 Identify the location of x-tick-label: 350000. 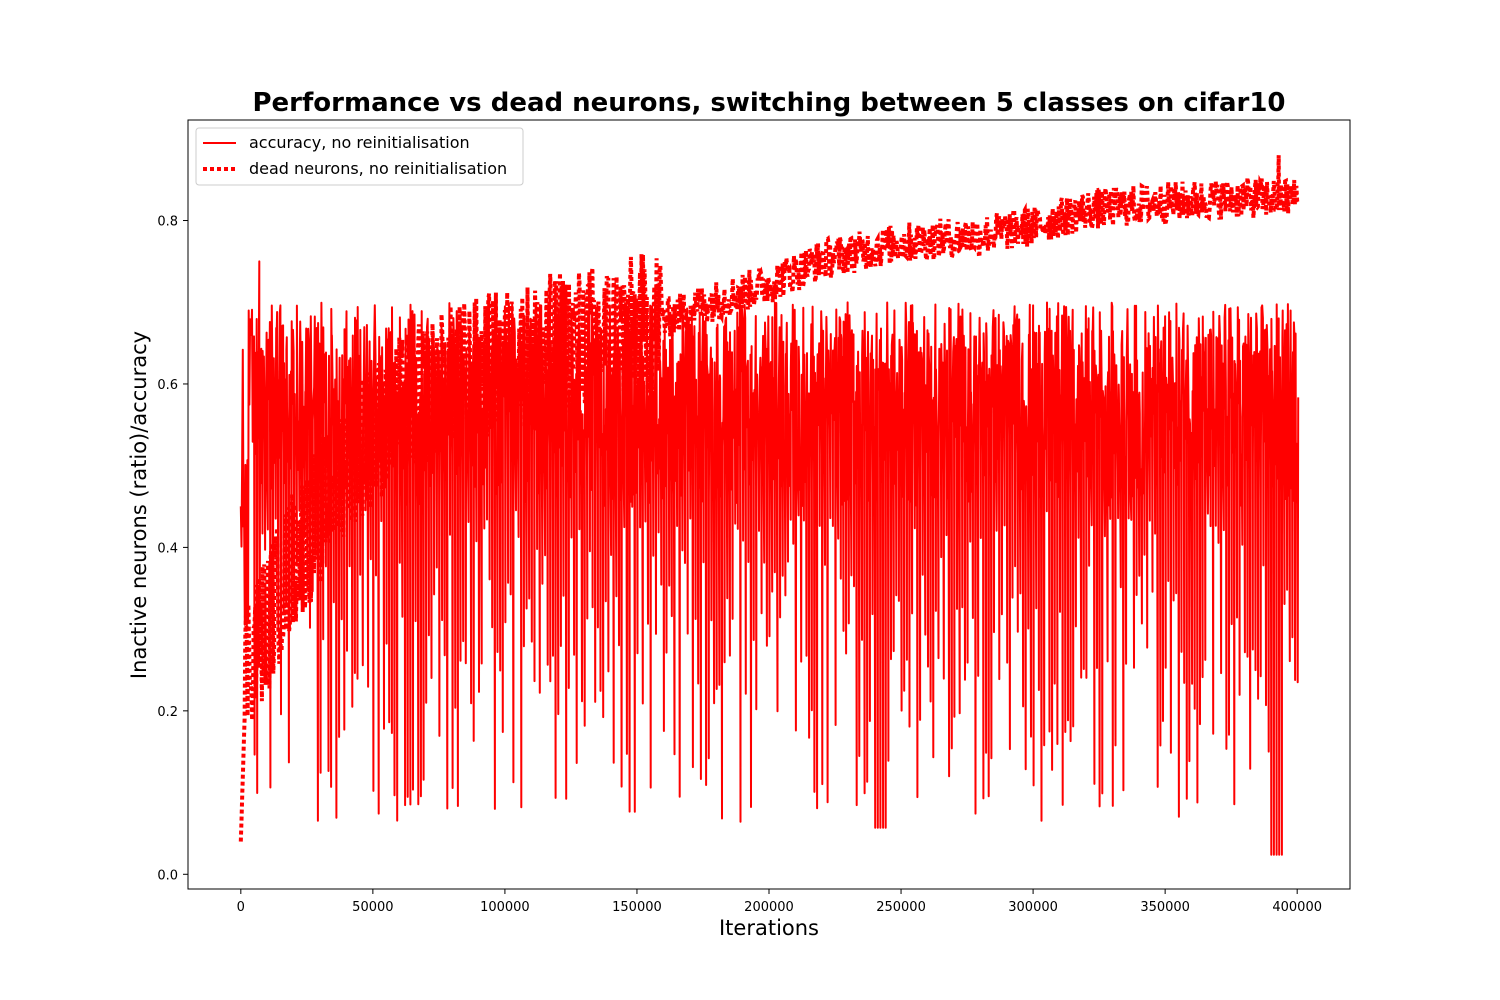
(1165, 907).